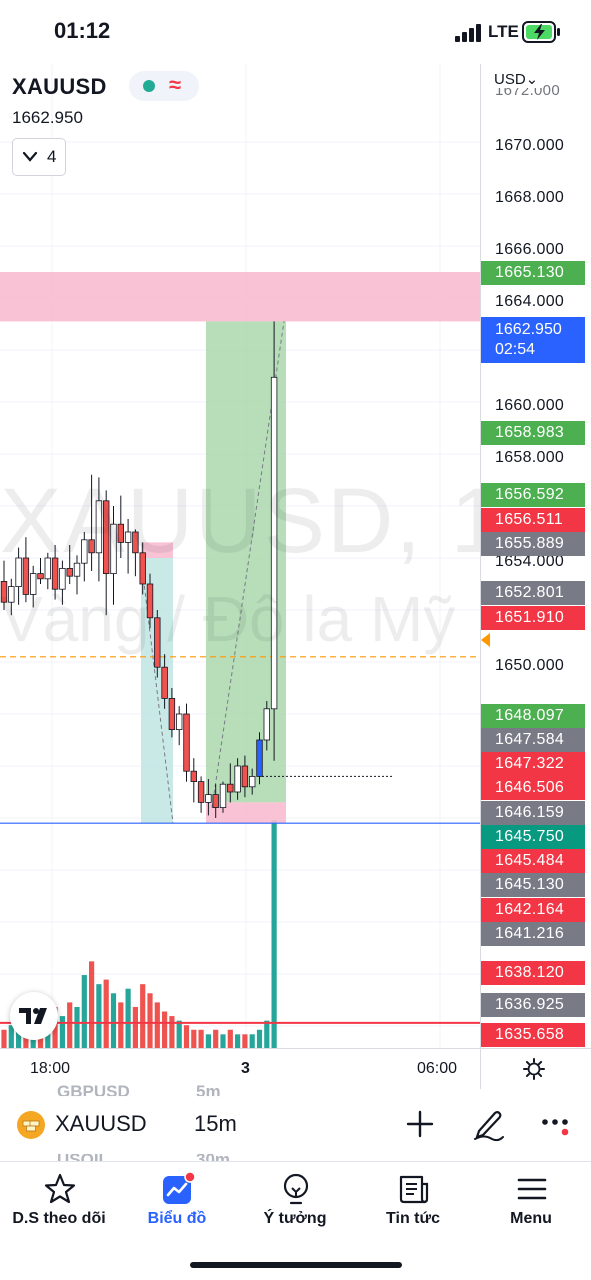  Describe the element at coordinates (533, 1035) in the screenshot. I see `price-tag: 1635.658` at that location.